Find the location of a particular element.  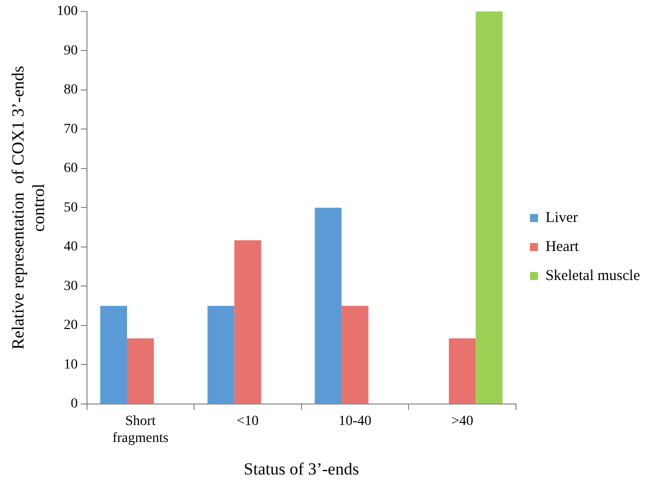

legend-label: Heart is located at coordinates (562, 246).